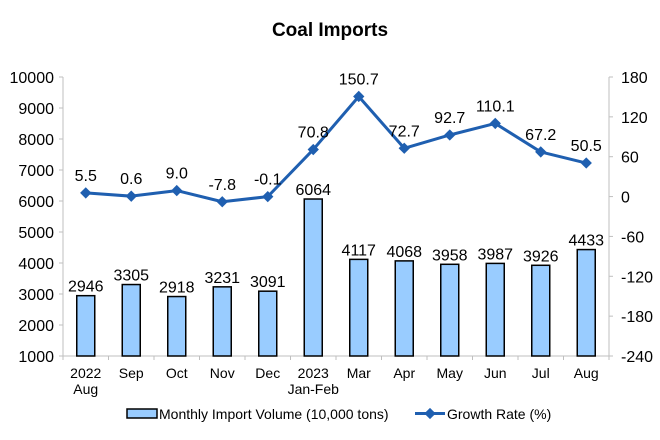 The width and height of the screenshot is (660, 440). What do you see at coordinates (313, 133) in the screenshot?
I see `growth-value-label: 70.8` at bounding box center [313, 133].